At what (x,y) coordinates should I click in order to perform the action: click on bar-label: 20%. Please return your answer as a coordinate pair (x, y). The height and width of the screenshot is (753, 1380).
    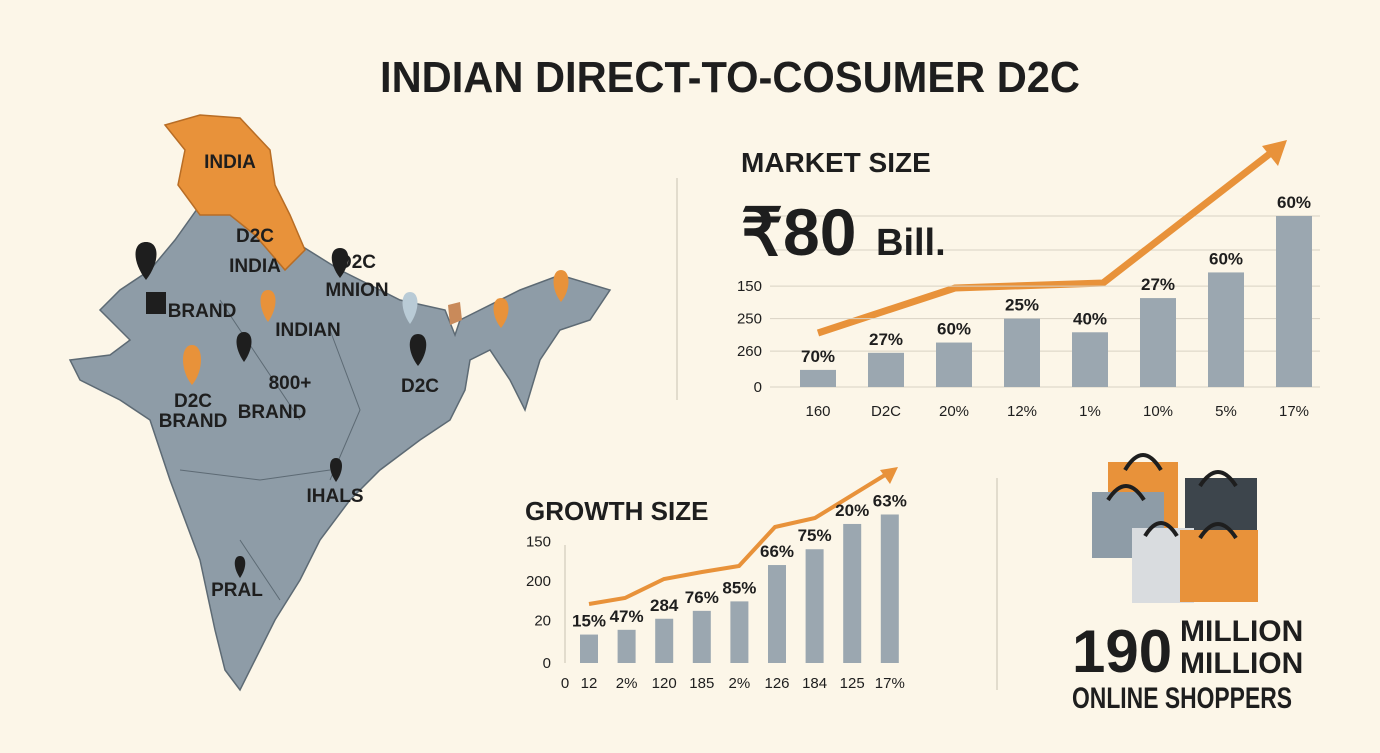
    Looking at the image, I should click on (852, 510).